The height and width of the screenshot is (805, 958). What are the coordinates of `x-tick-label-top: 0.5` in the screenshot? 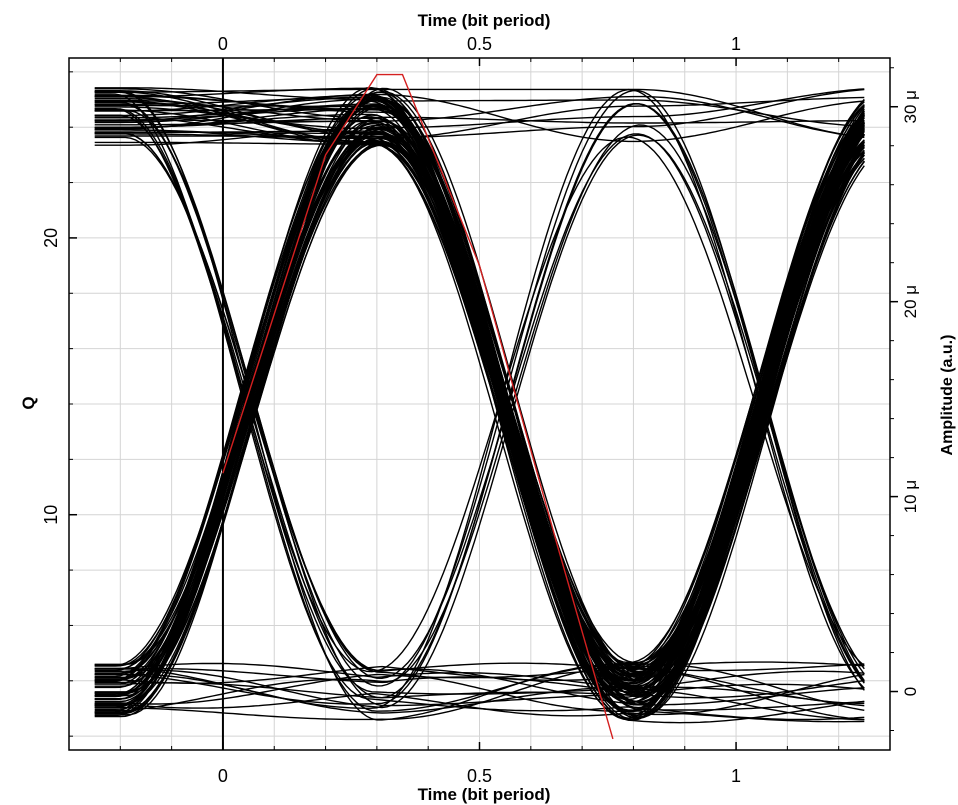 It's located at (479, 44).